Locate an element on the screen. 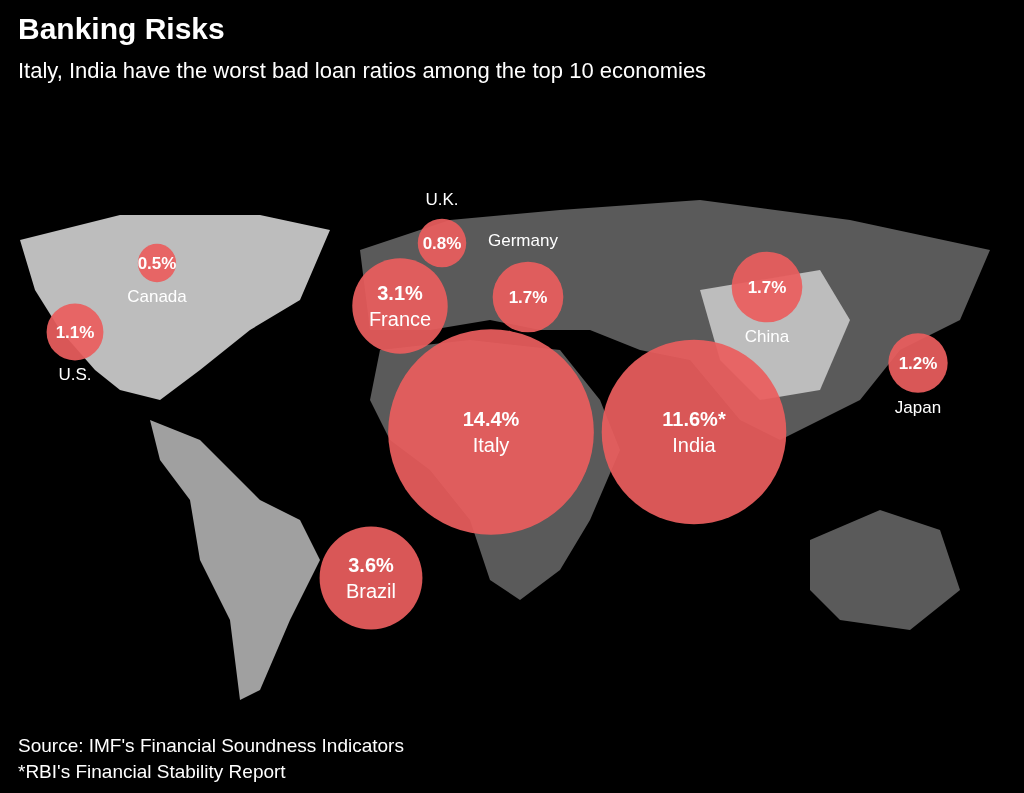 The width and height of the screenshot is (1024, 793). category-label: India is located at coordinates (694, 445).